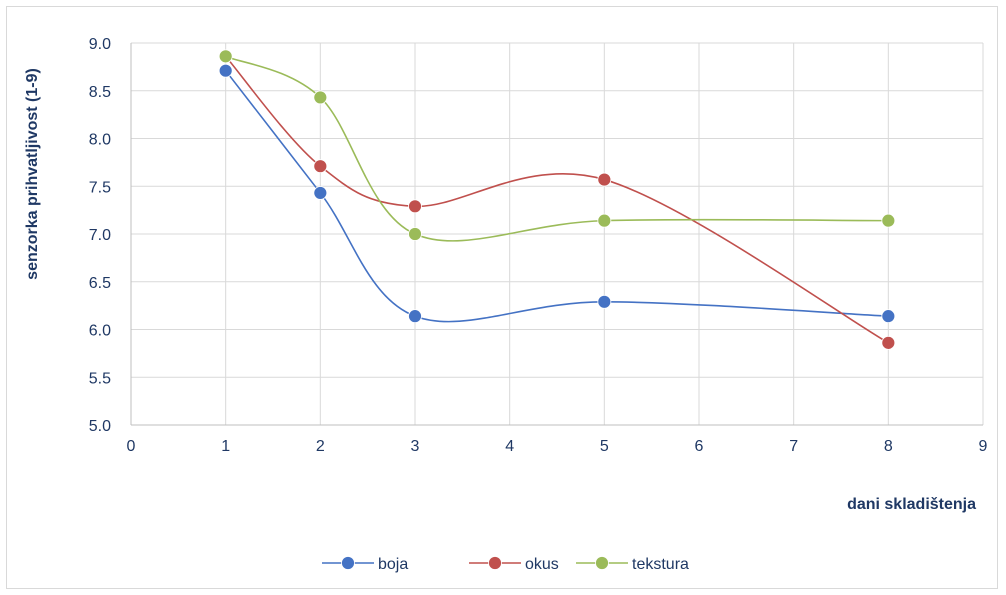 The width and height of the screenshot is (1006, 595). I want to click on legend-item-okus: okus, so click(514, 564).